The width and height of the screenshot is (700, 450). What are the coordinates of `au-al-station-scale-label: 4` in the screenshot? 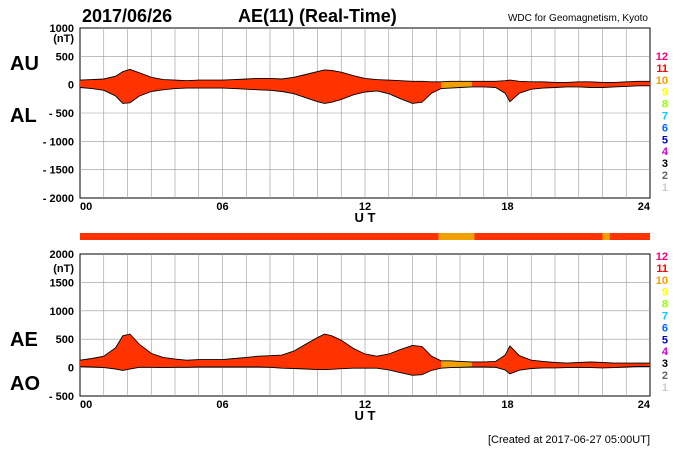 It's located at (665, 152).